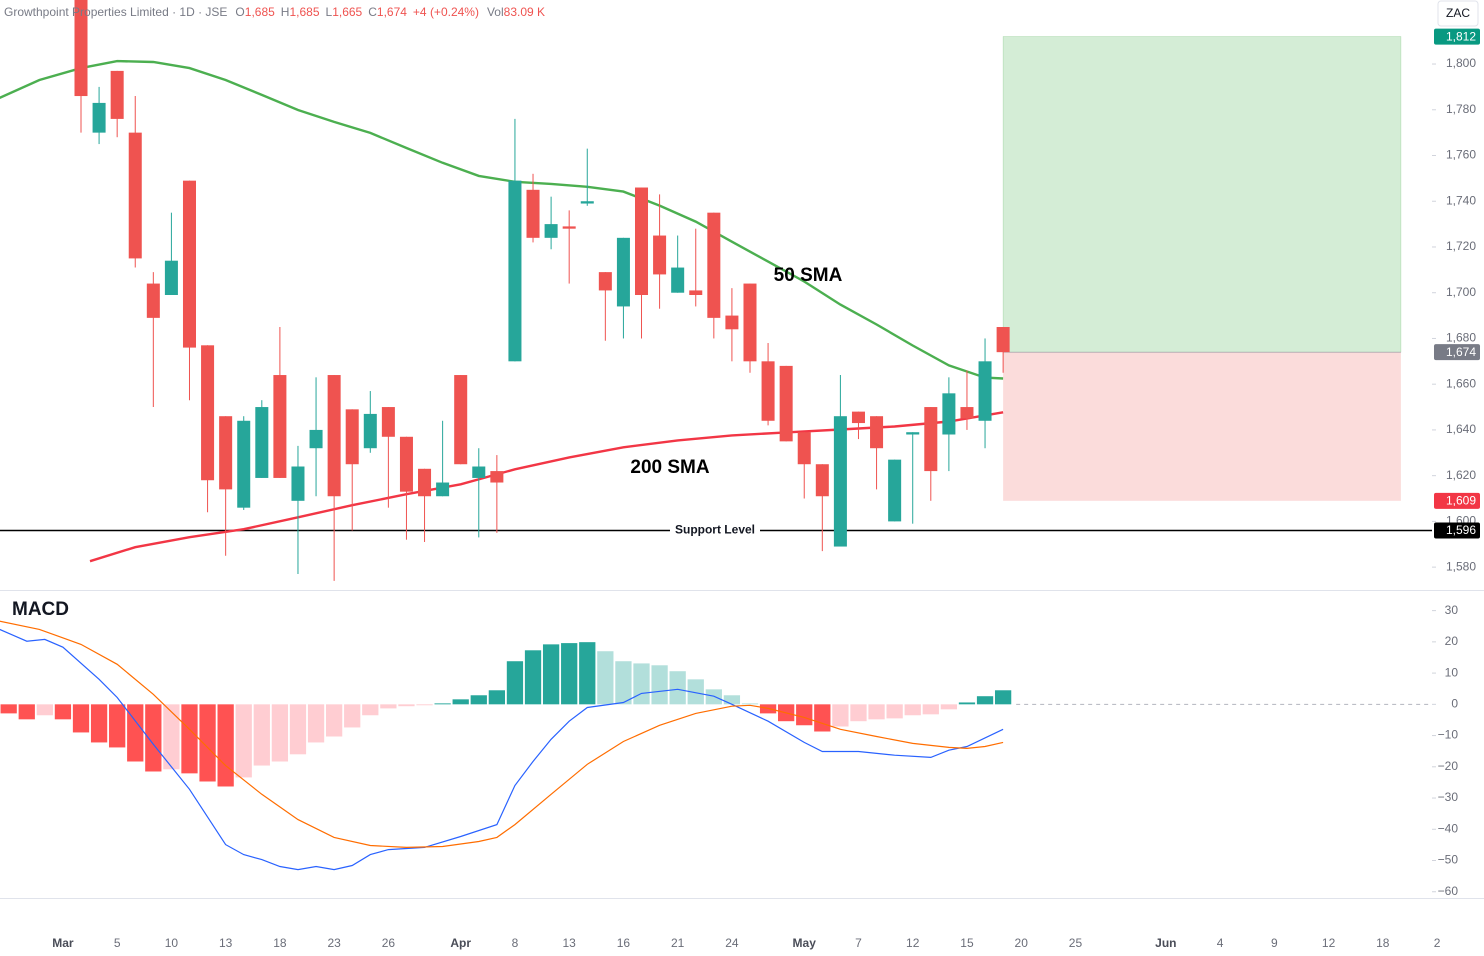 The width and height of the screenshot is (1484, 956). What do you see at coordinates (1461, 500) in the screenshot?
I see `price-badge-label: 1,609` at bounding box center [1461, 500].